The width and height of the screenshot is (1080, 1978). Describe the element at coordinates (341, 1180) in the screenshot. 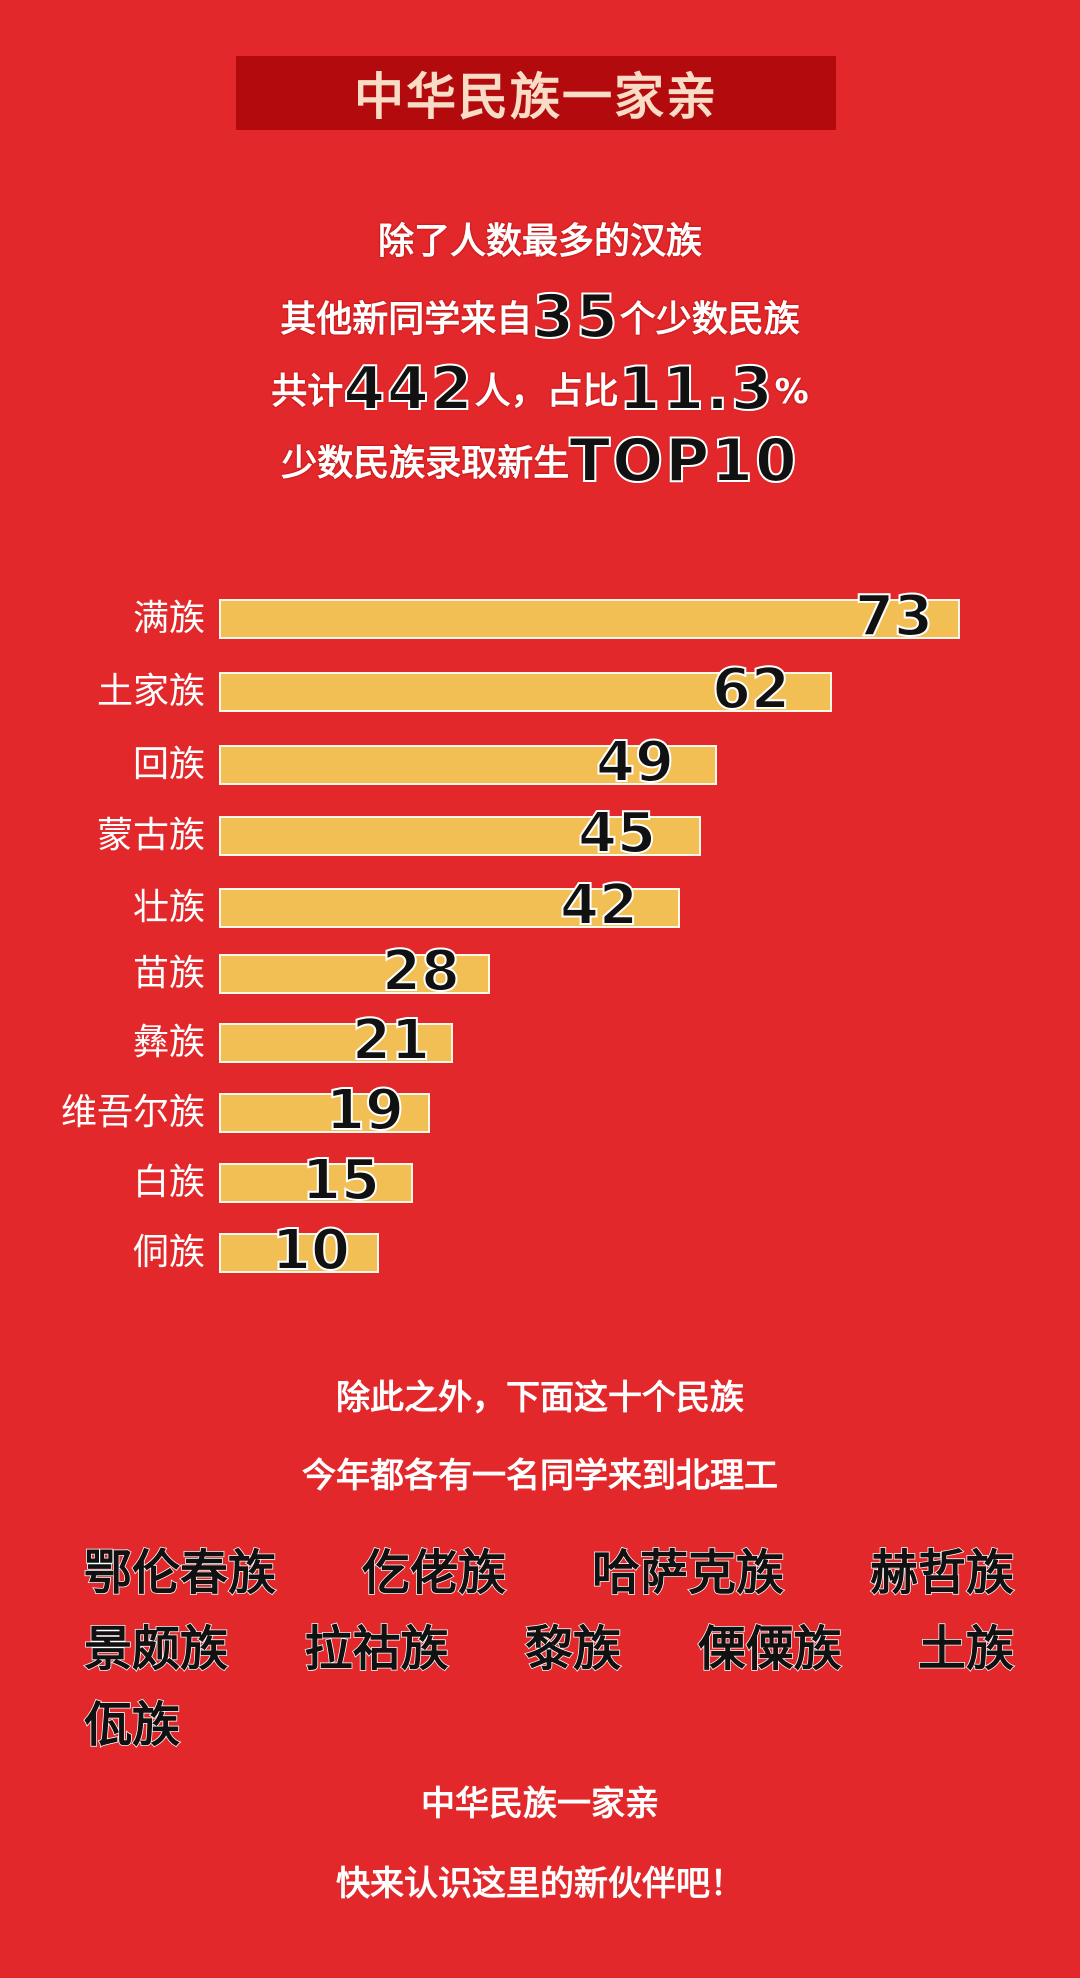

I see `bar-value: 15` at that location.